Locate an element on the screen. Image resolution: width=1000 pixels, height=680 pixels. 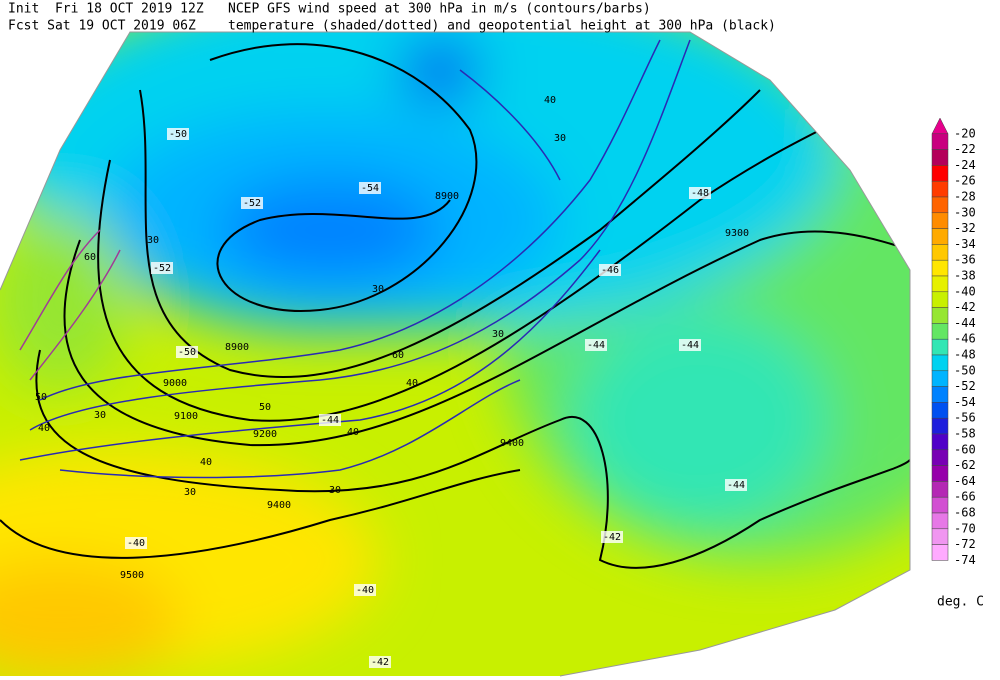
temperature-label: -54 is located at coordinates (370, 188).